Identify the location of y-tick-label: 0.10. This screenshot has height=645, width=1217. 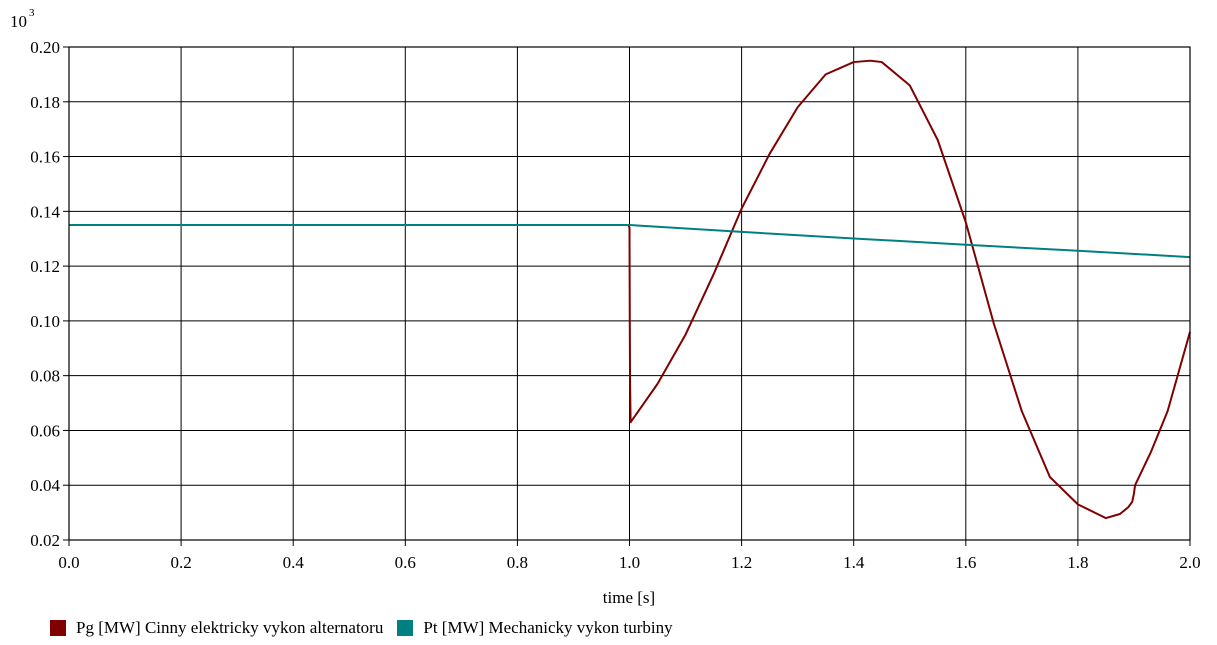
(45, 321).